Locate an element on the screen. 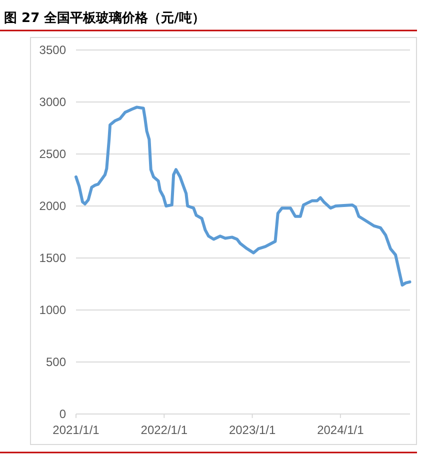 This screenshot has width=435, height=474. y-tick-label: 2500 is located at coordinates (52, 154).